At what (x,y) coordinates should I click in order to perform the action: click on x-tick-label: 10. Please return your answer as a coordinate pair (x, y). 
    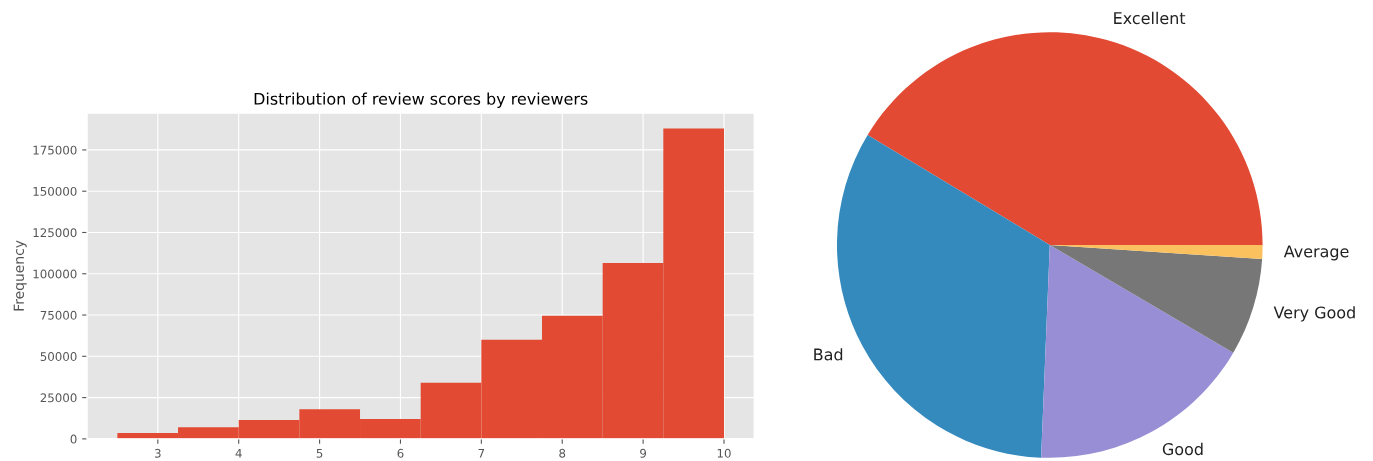
    Looking at the image, I should click on (724, 453).